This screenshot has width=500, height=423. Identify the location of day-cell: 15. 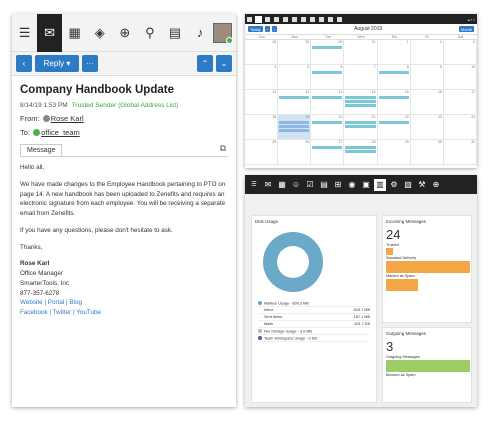
(394, 102).